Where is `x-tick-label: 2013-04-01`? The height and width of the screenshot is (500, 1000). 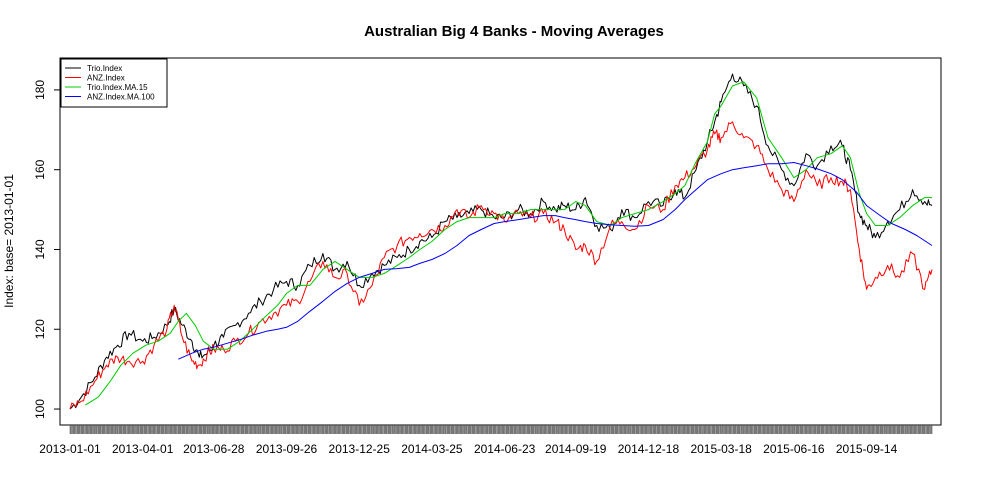 x-tick-label: 2013-04-01 is located at coordinates (143, 449).